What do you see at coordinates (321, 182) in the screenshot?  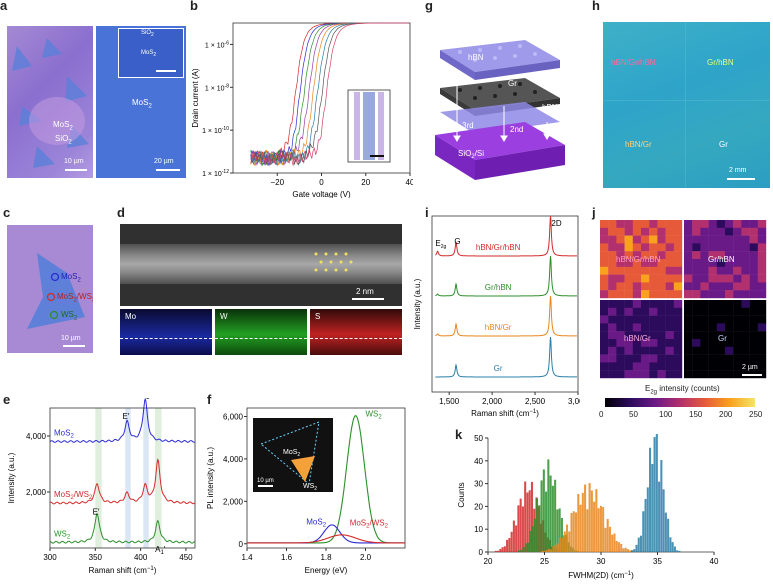 I see `chart-b-xtick-label: 0` at bounding box center [321, 182].